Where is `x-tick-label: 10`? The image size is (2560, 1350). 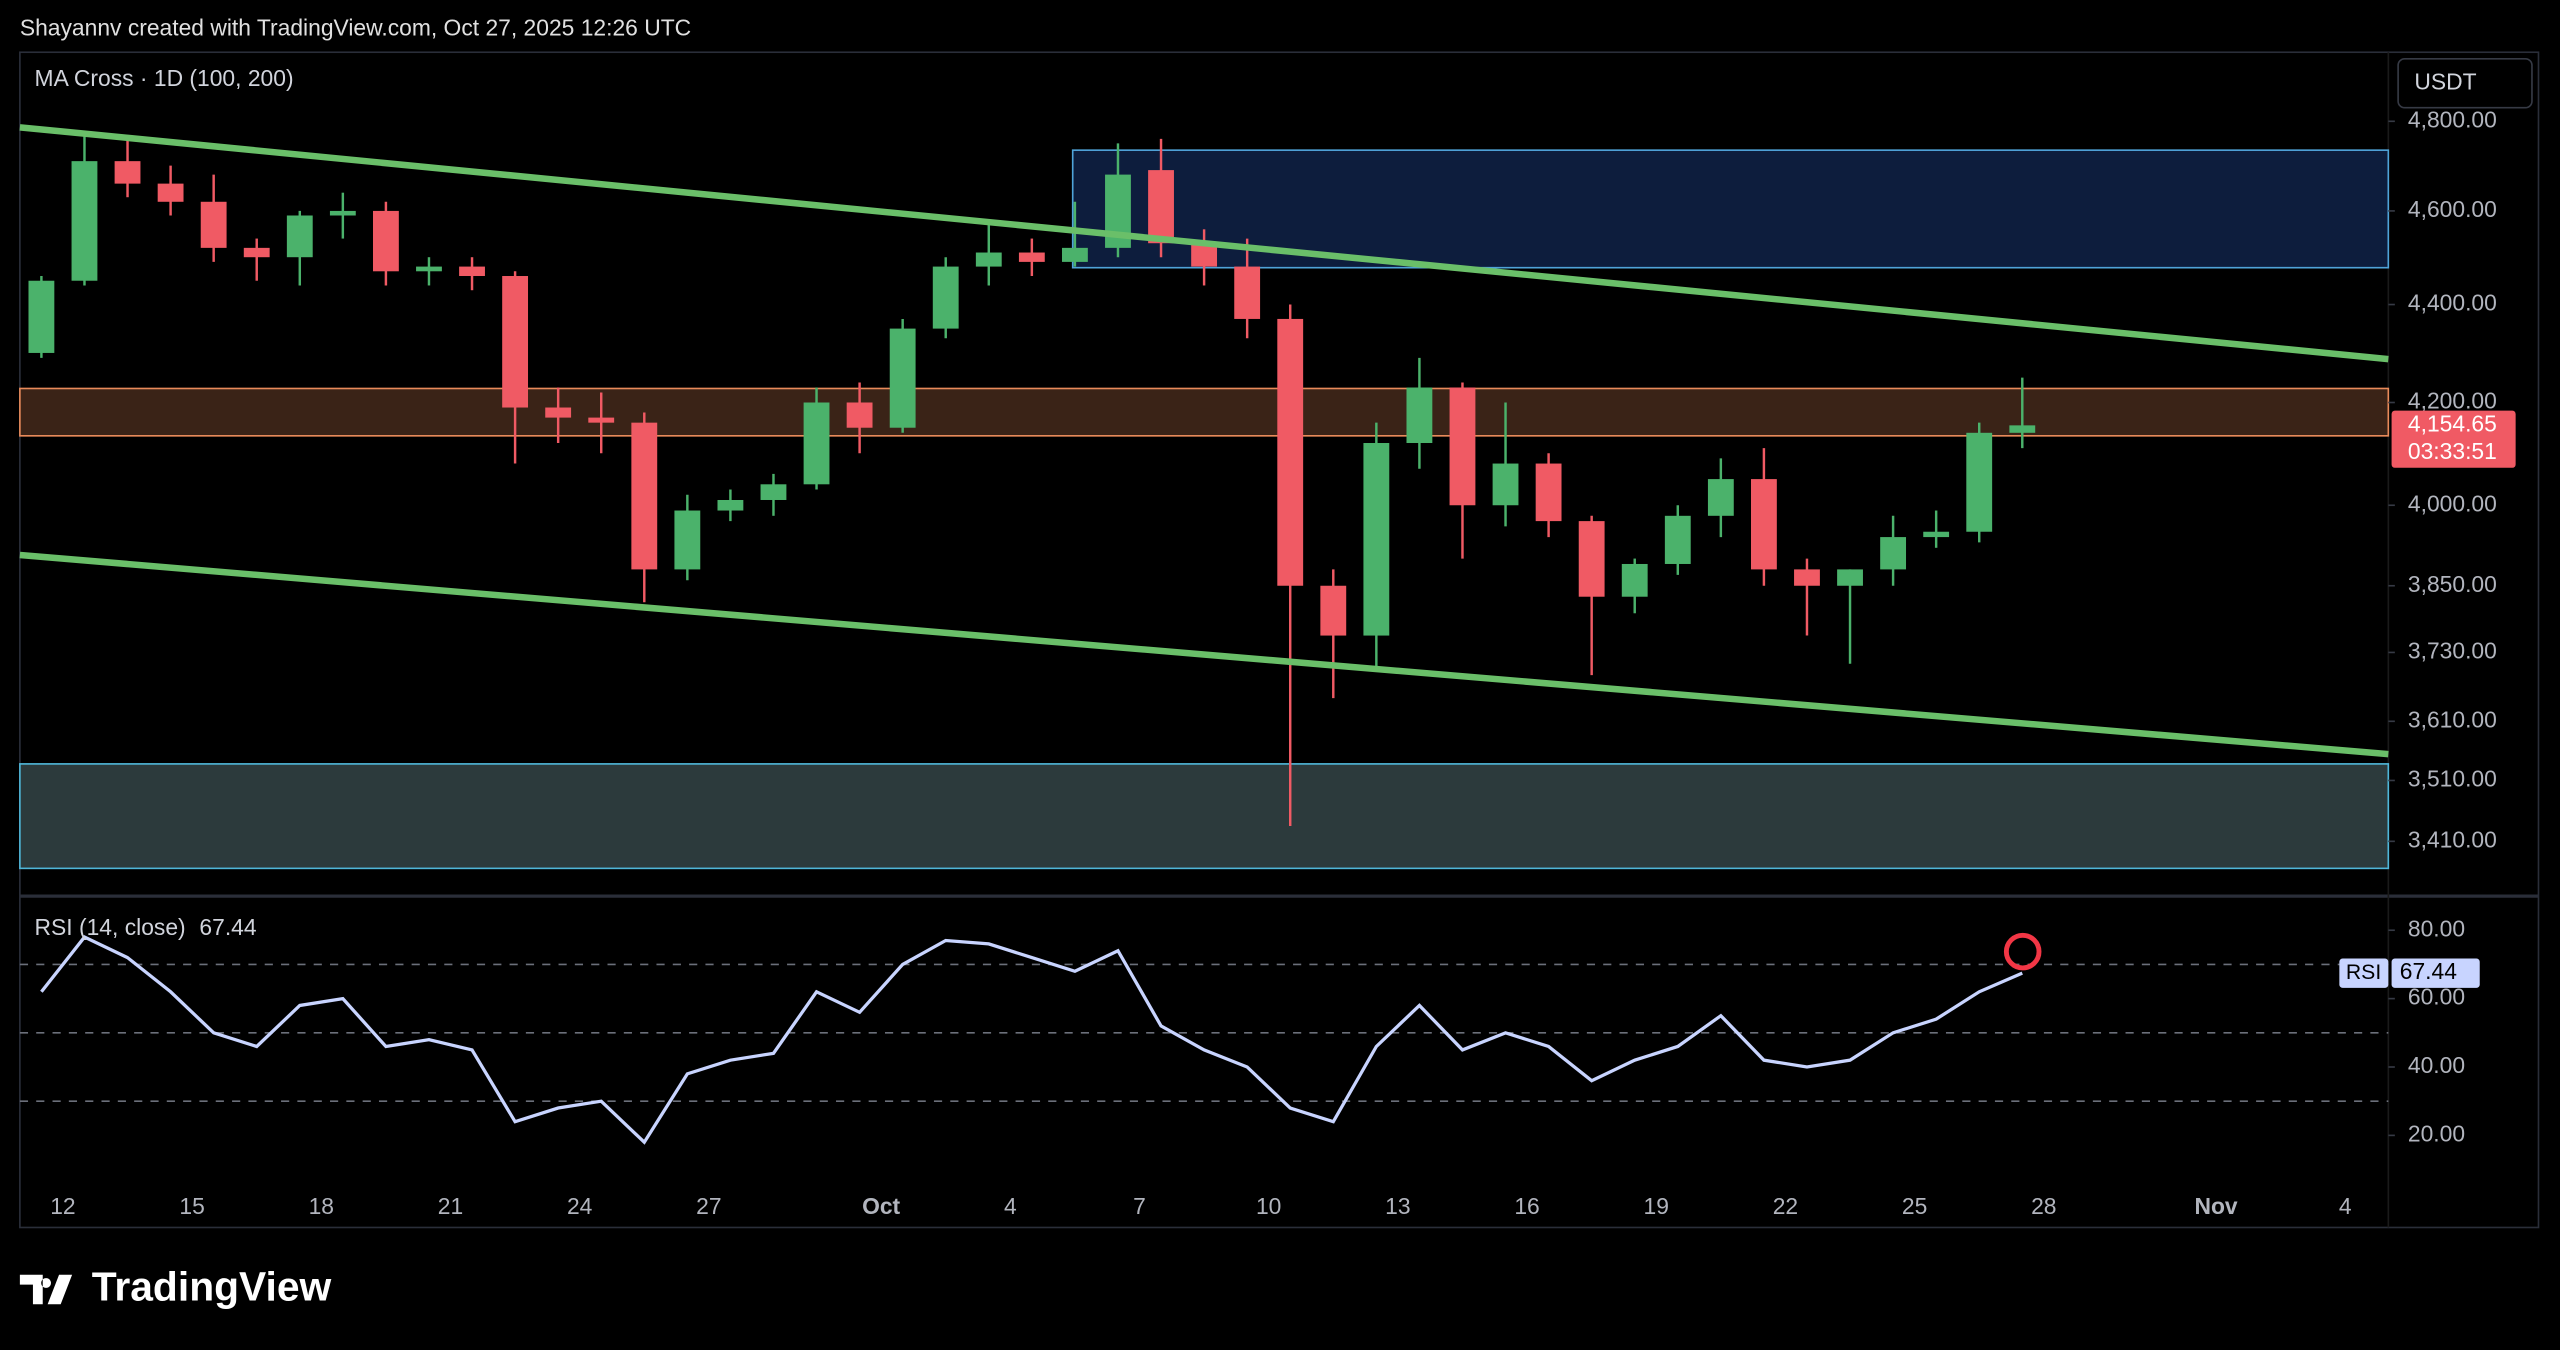 x-tick-label: 10 is located at coordinates (1268, 1206).